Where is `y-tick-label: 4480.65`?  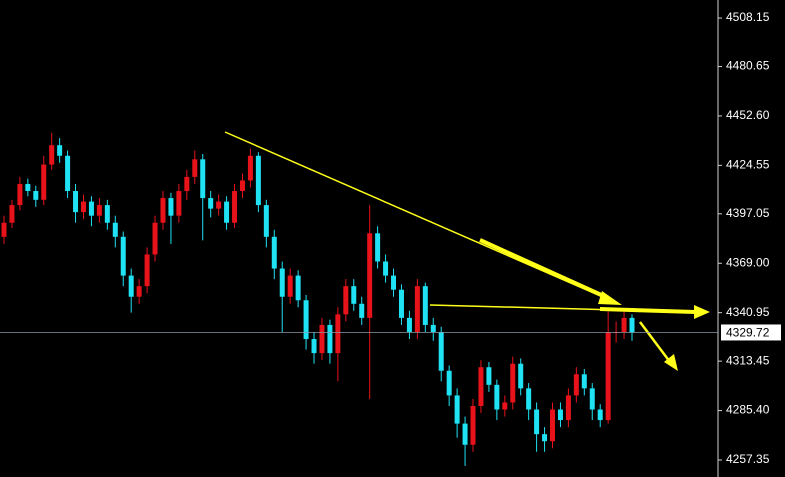 y-tick-label: 4480.65 is located at coordinates (748, 66).